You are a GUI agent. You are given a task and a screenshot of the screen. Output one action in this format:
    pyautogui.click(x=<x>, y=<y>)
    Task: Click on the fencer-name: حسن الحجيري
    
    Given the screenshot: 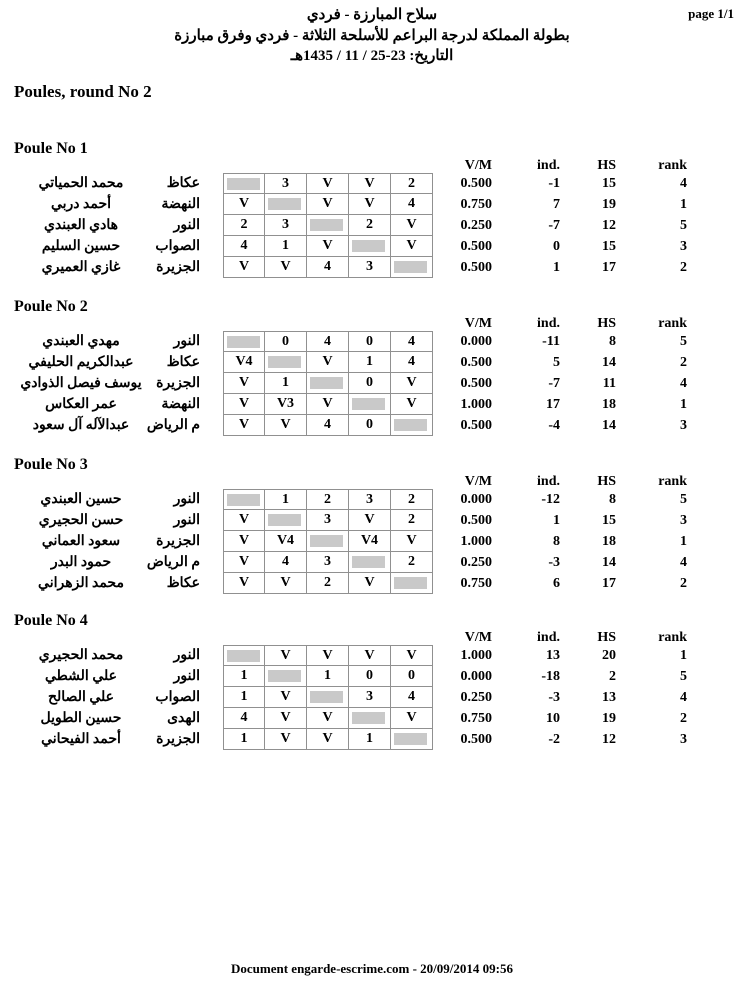 What is the action you would take?
    pyautogui.click(x=81, y=520)
    